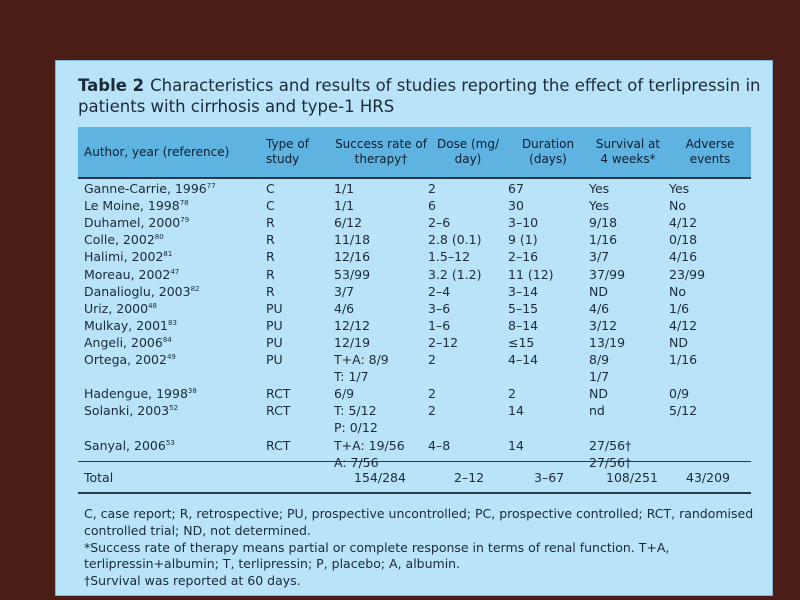 This screenshot has height=600, width=800. I want to click on cell-dose: 4–8, so click(439, 445).